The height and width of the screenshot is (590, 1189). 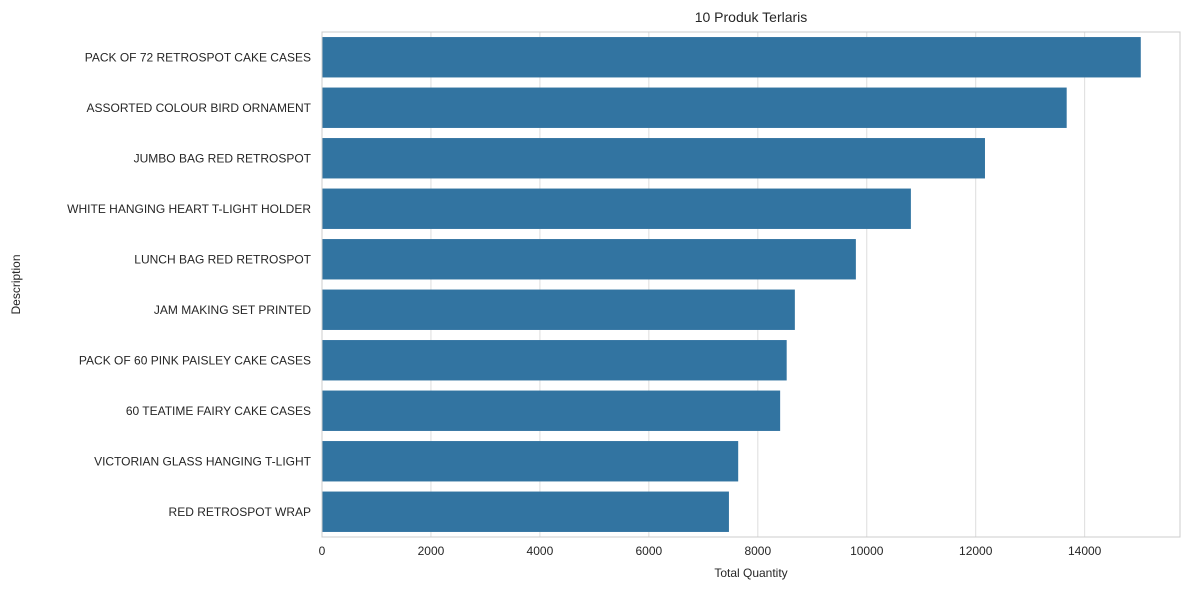 What do you see at coordinates (757, 551) in the screenshot?
I see `x-tick-label: 8000` at bounding box center [757, 551].